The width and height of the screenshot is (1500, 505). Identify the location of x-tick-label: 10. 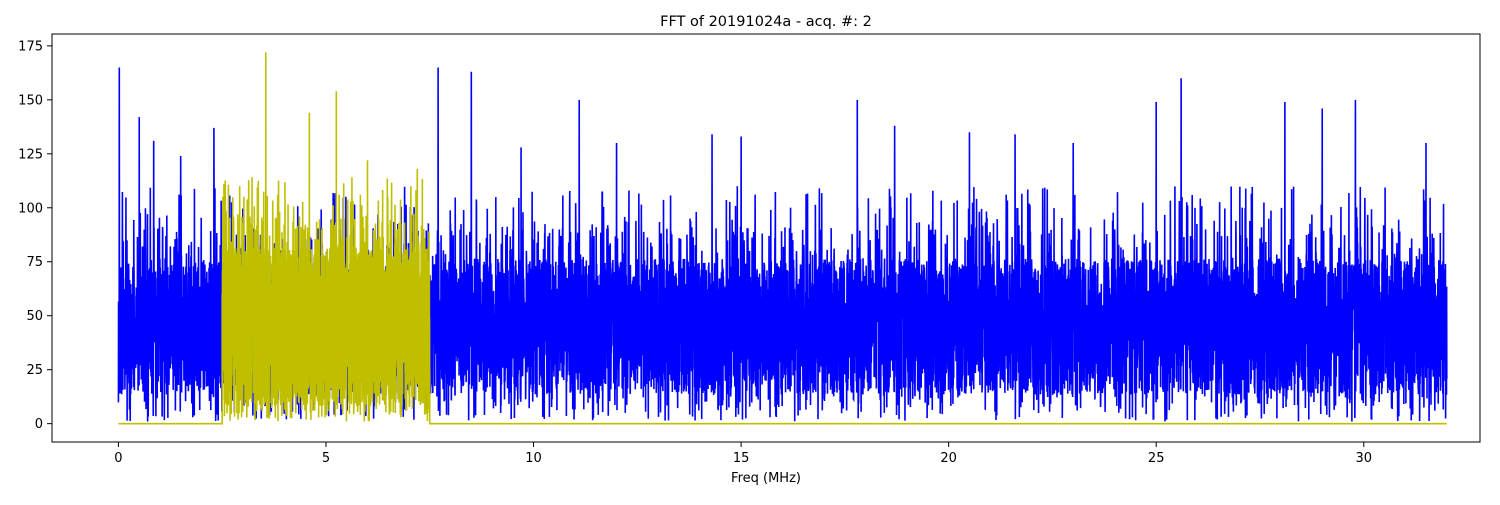
(533, 458).